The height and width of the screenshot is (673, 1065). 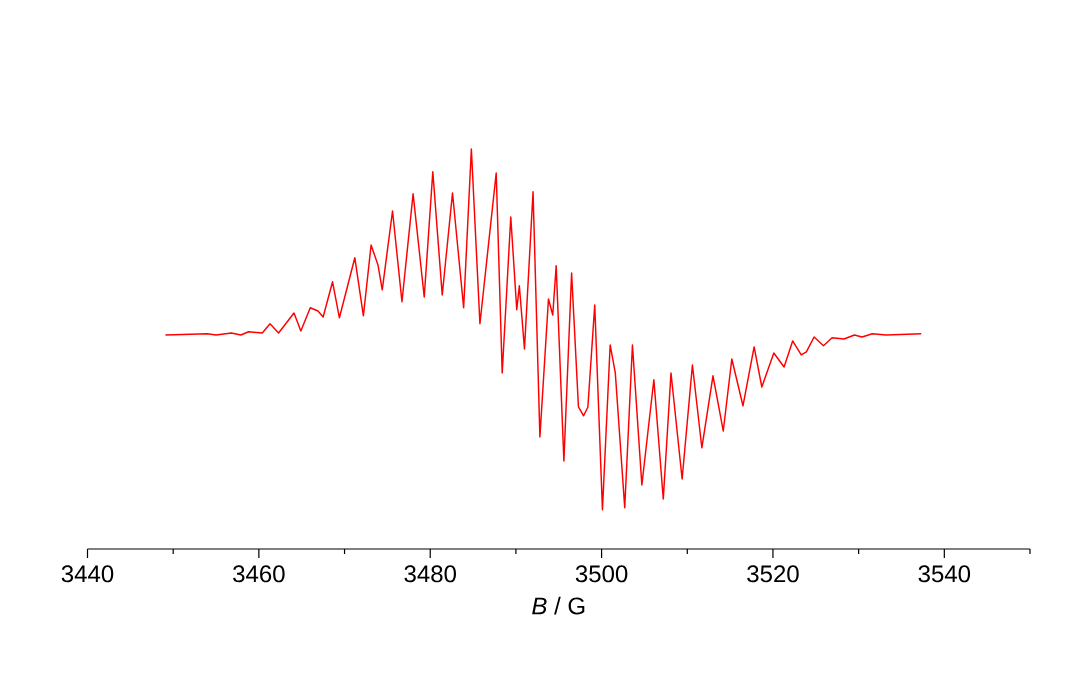 What do you see at coordinates (430, 574) in the screenshot?
I see `x-tick-label: 3480` at bounding box center [430, 574].